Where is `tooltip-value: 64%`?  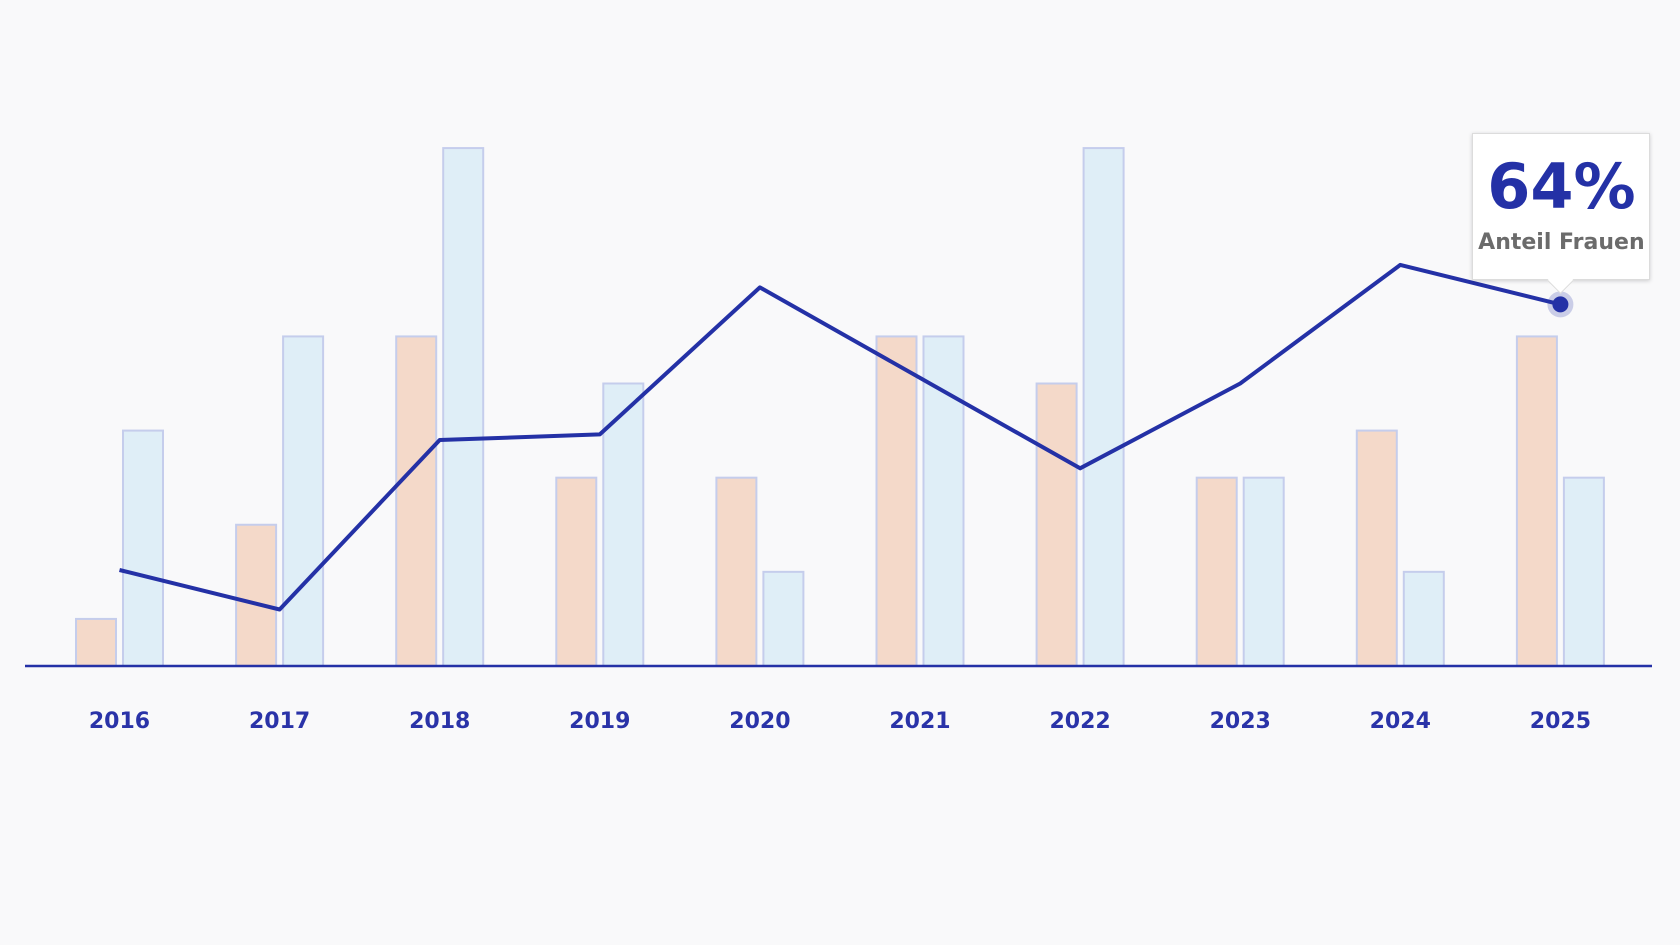
tooltip-value: 64% is located at coordinates (1561, 187).